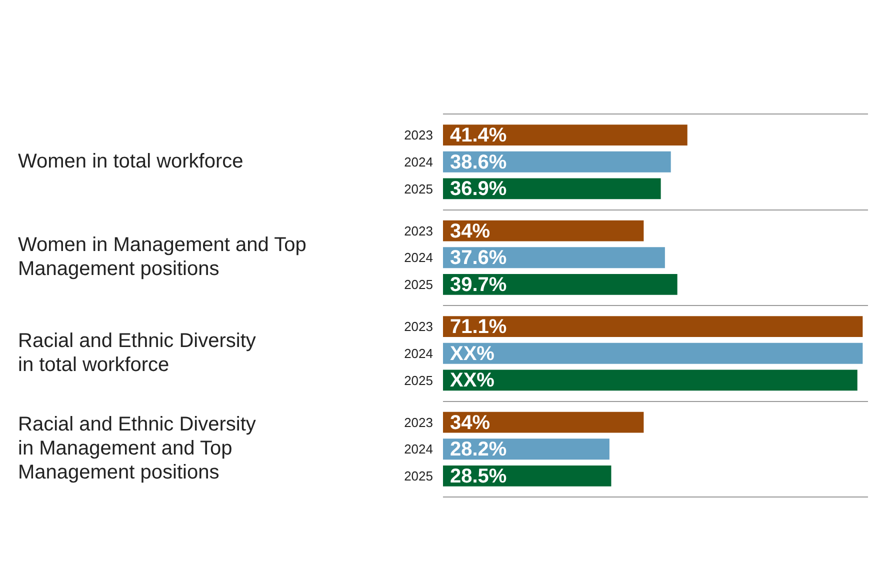 This screenshot has width=884, height=587. Describe the element at coordinates (418, 162) in the screenshot. I see `series-label: 2024` at that location.